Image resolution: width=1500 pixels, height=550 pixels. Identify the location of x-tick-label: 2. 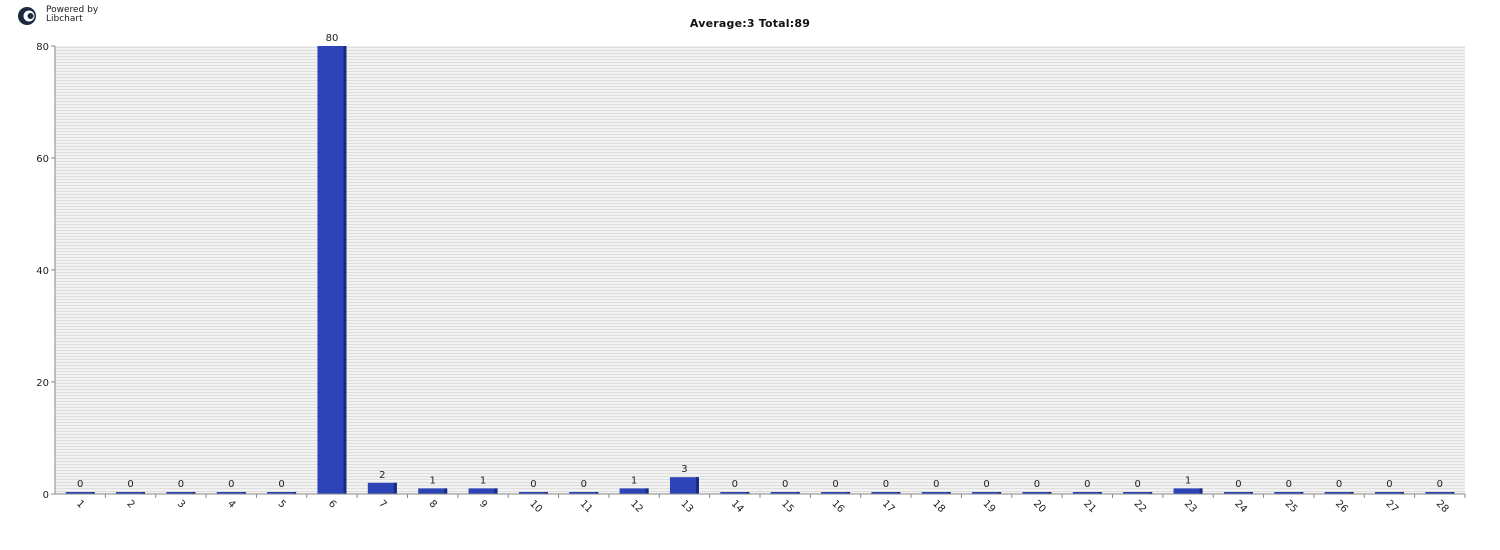
(130, 504).